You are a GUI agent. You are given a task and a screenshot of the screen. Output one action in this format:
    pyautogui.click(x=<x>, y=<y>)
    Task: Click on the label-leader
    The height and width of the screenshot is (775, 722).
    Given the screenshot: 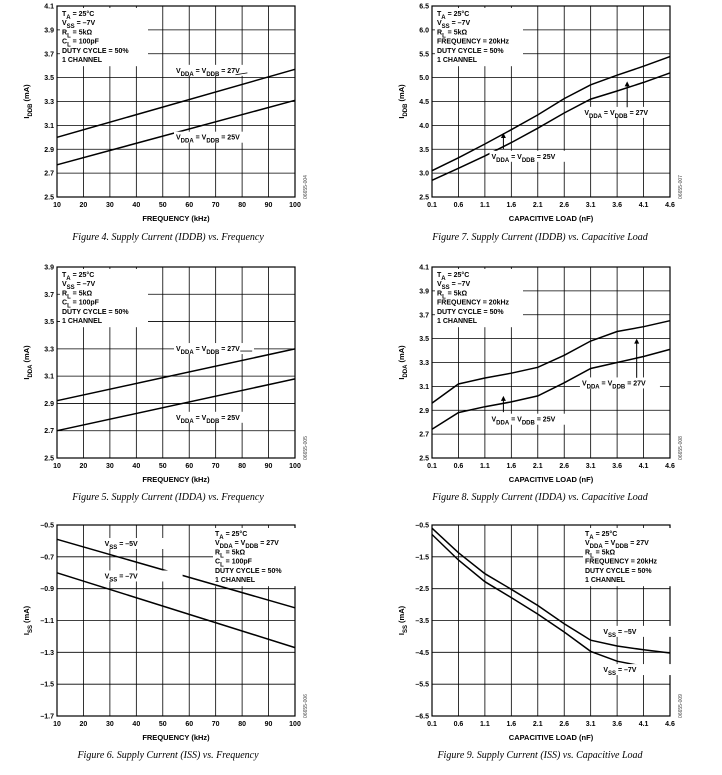 What is the action you would take?
    pyautogui.click(x=241, y=74)
    